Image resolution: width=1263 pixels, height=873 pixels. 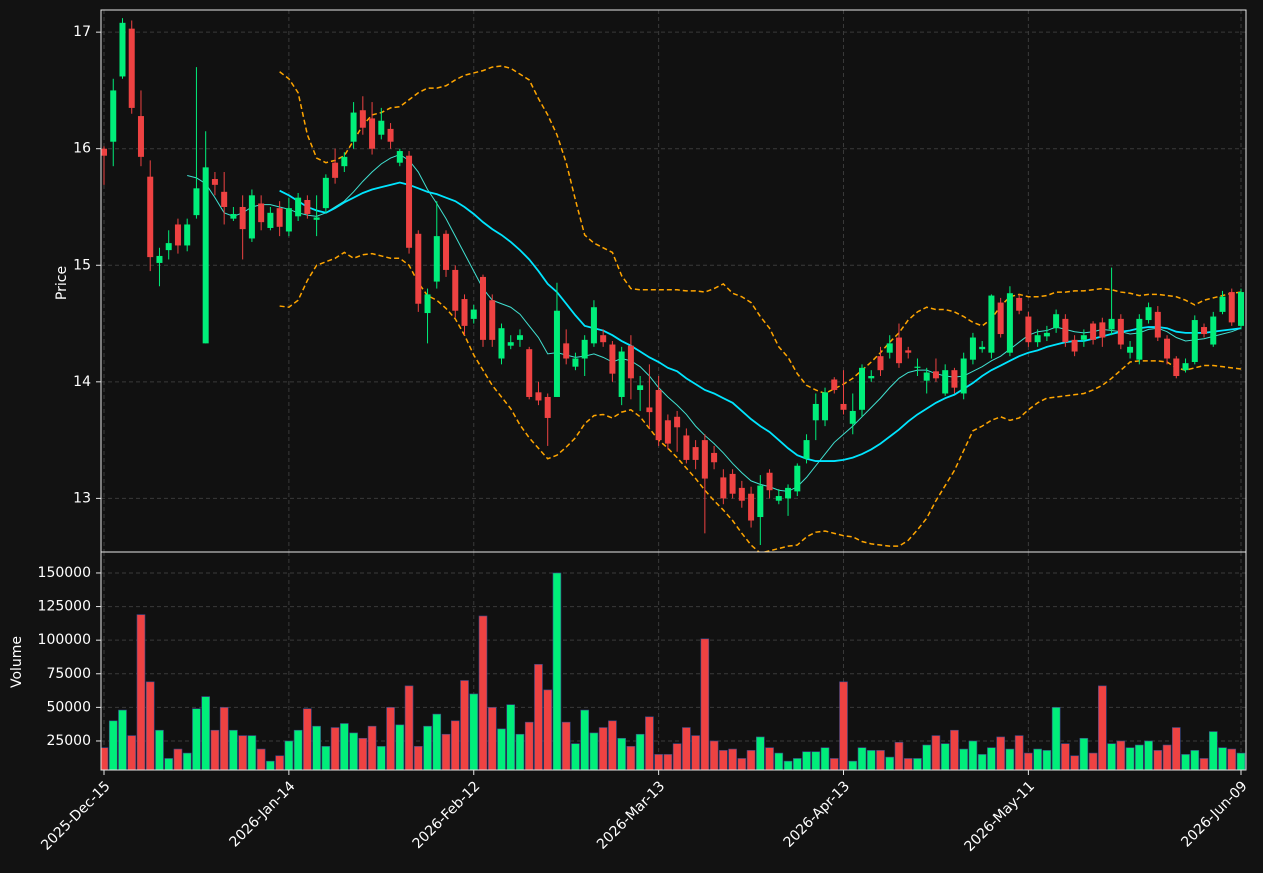 What do you see at coordinates (82, 265) in the screenshot?
I see `y-tick-label: 15` at bounding box center [82, 265].